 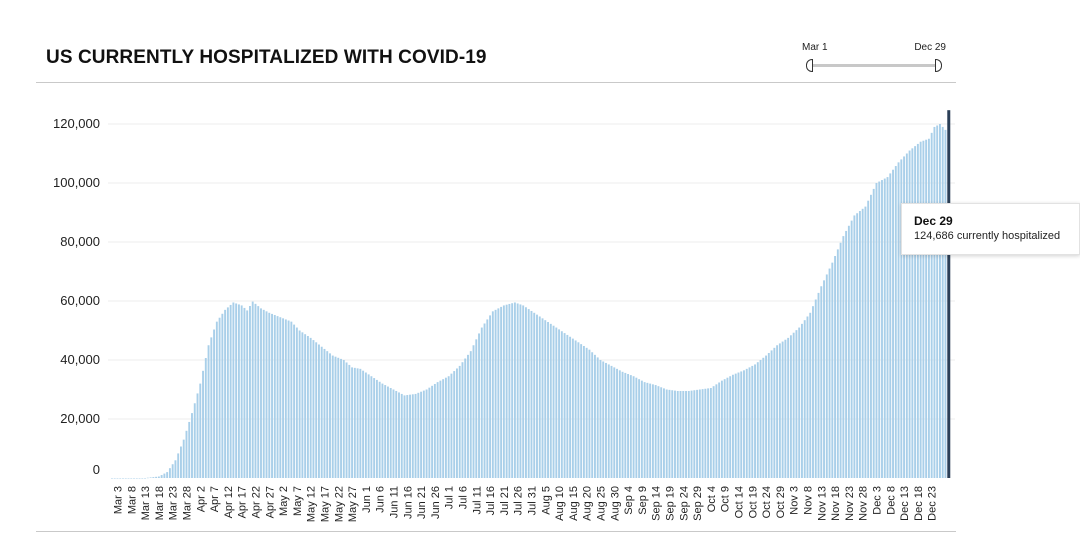 I want to click on range-start-handle, so click(x=809, y=65).